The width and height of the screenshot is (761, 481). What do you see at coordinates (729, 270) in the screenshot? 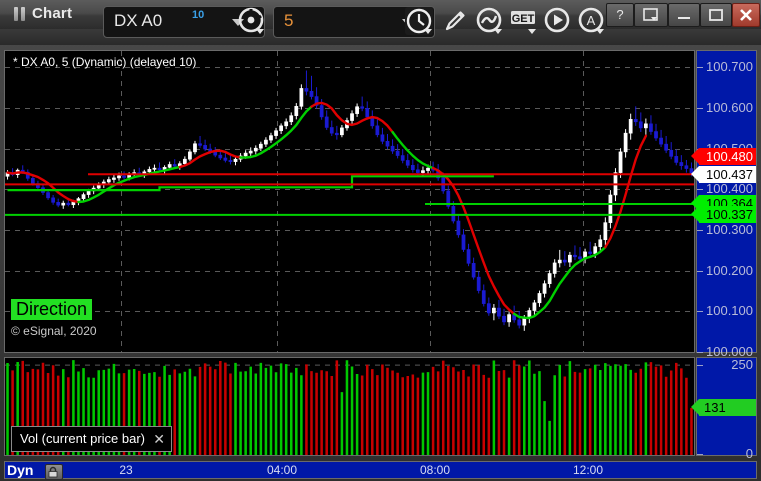
I see `price-axis-label: 100.200` at bounding box center [729, 270].